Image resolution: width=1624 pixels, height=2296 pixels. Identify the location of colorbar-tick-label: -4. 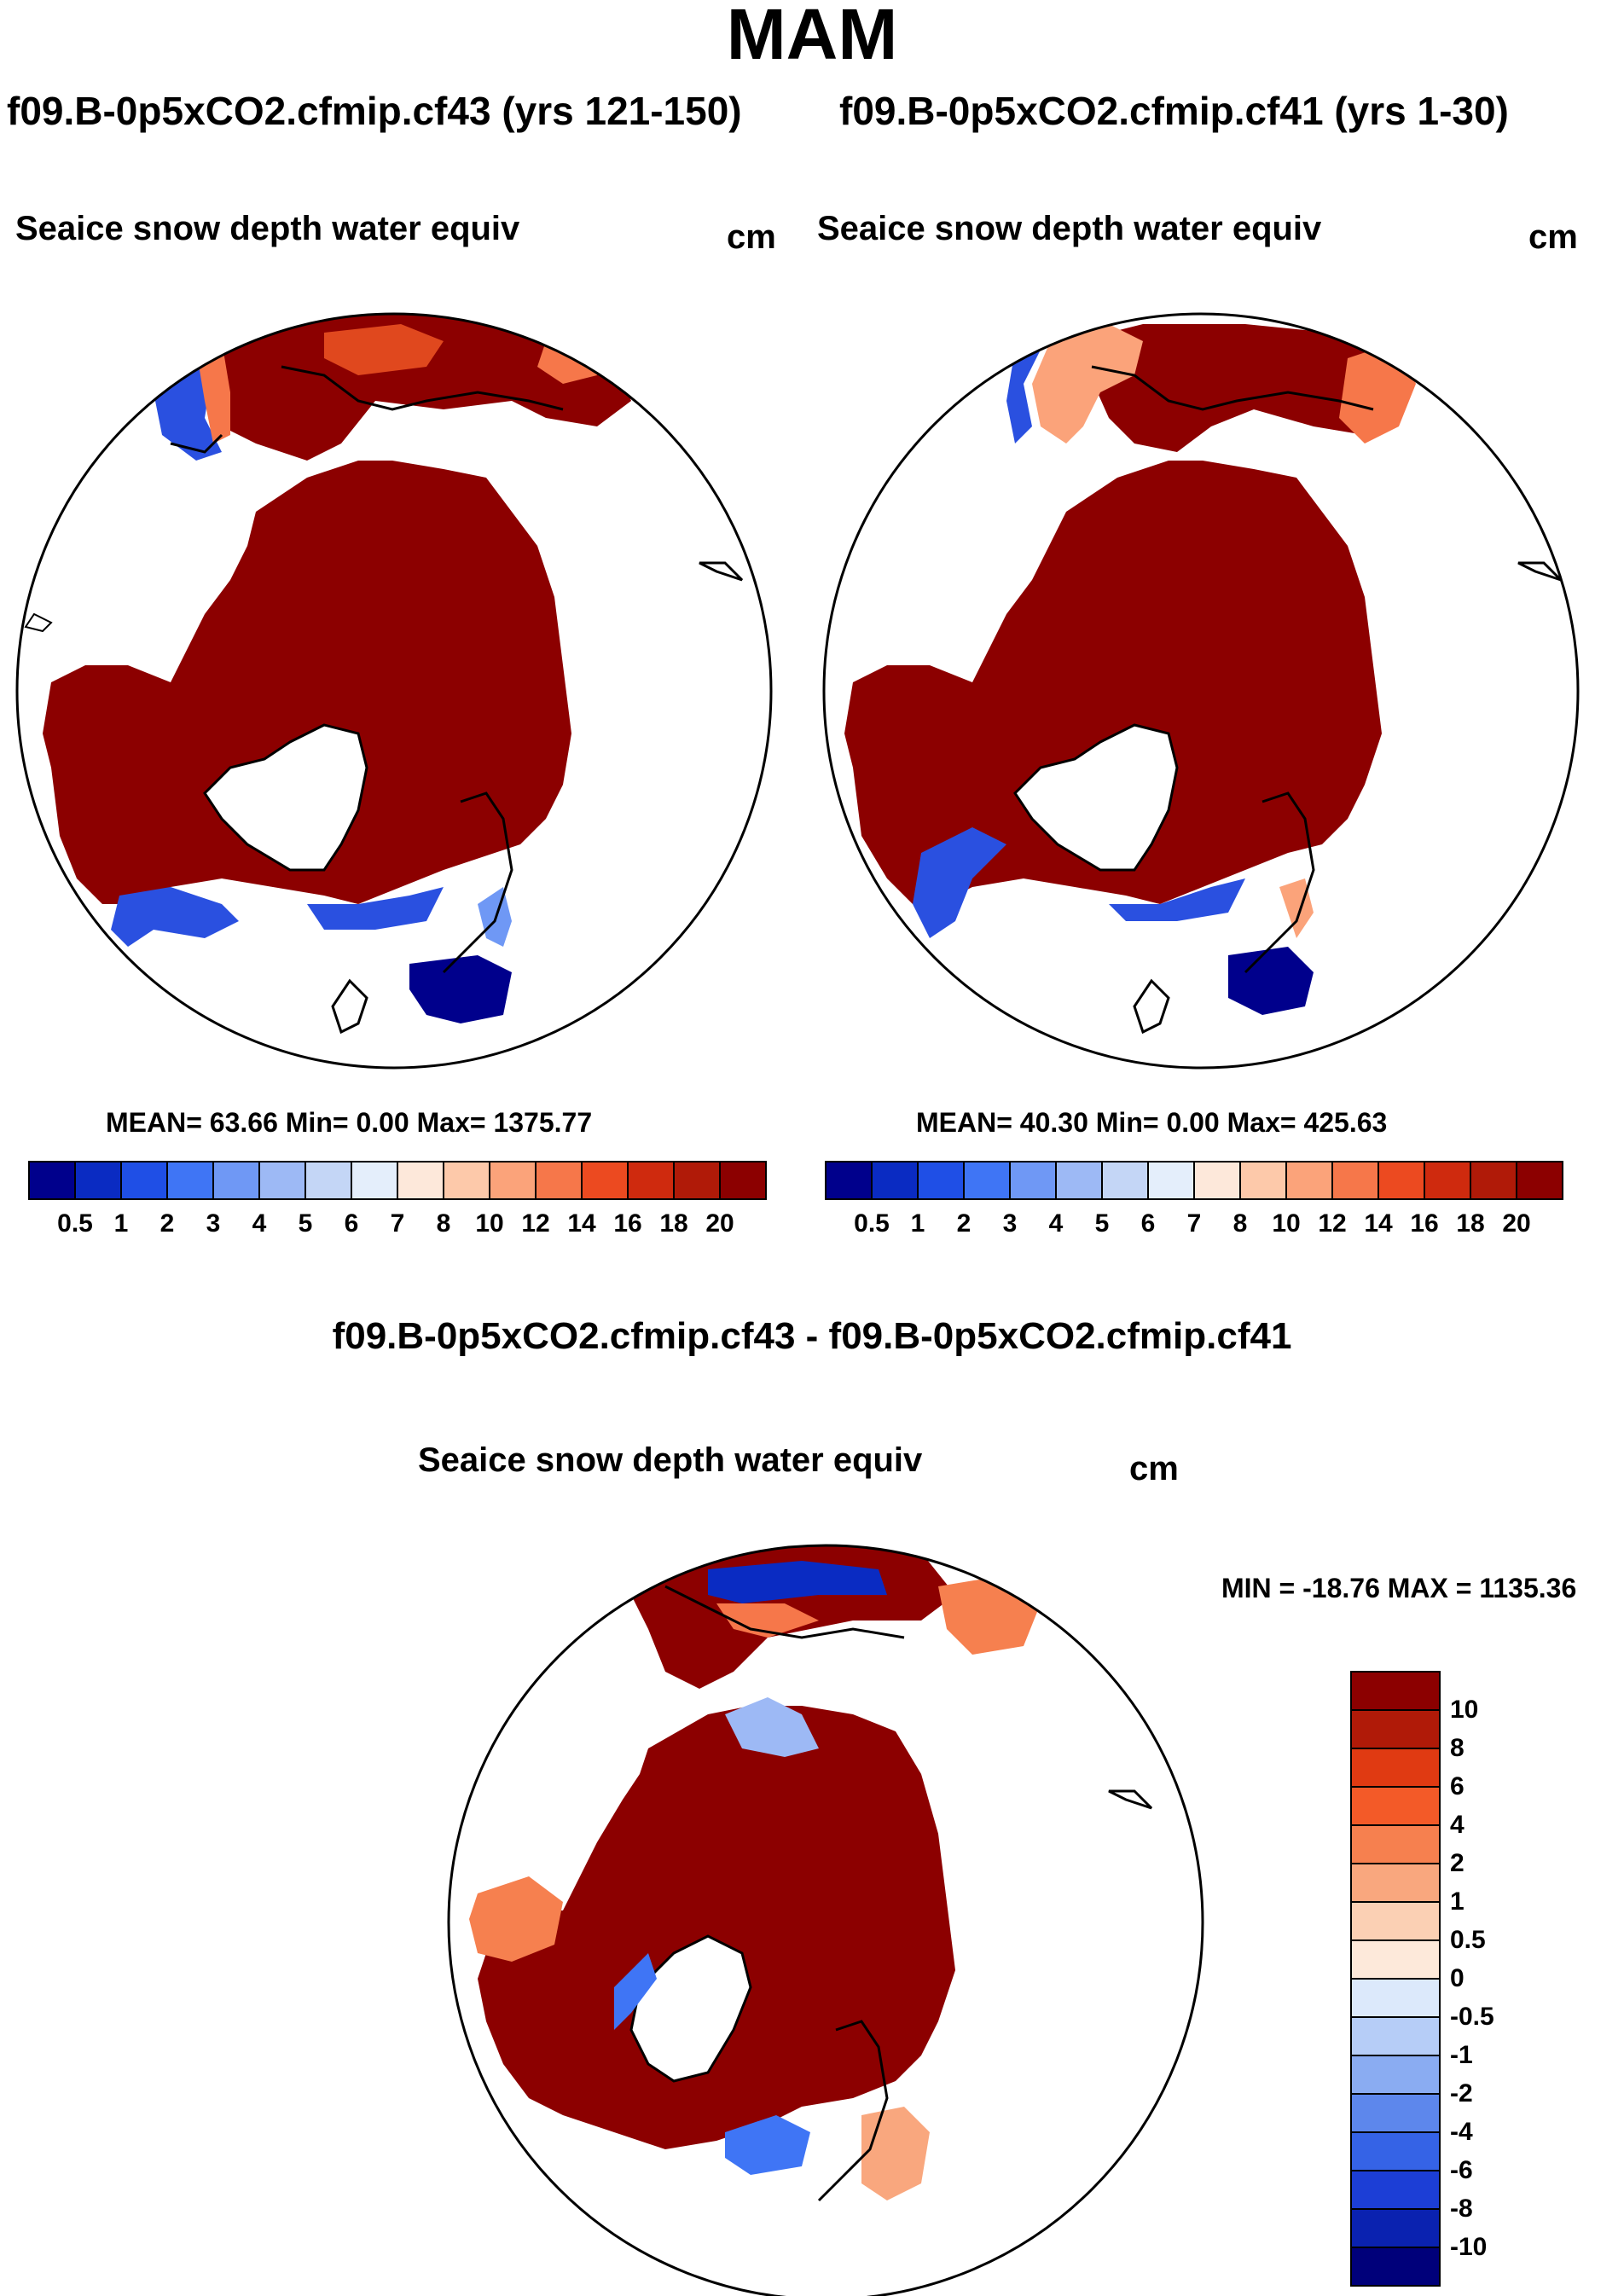
(1461, 2132).